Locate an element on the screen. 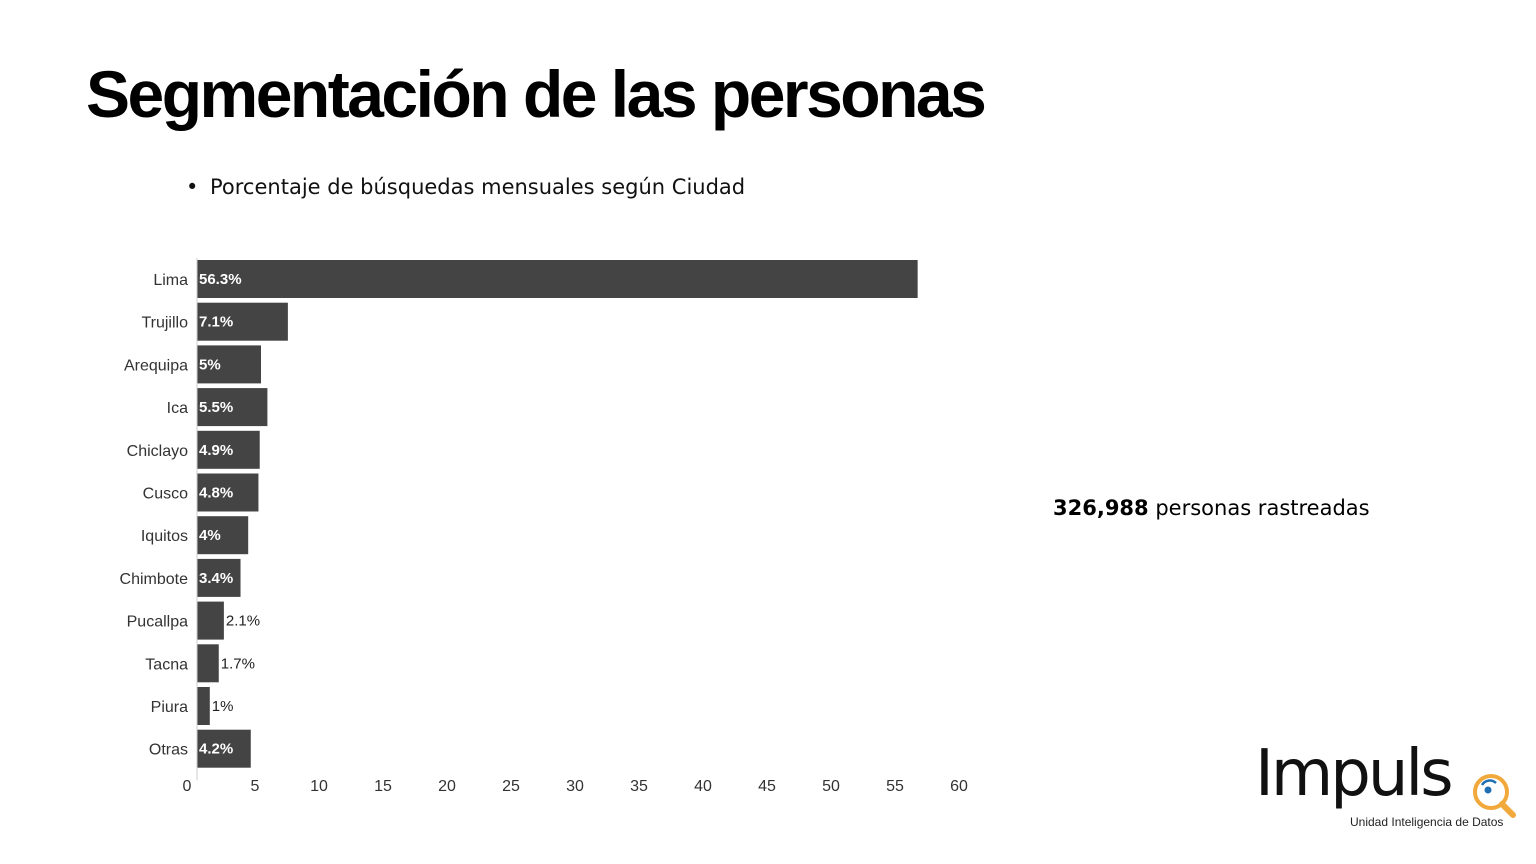 Image resolution: width=1536 pixels, height=864 pixels. logo-wordmark: Impuls is located at coordinates (1354, 774).